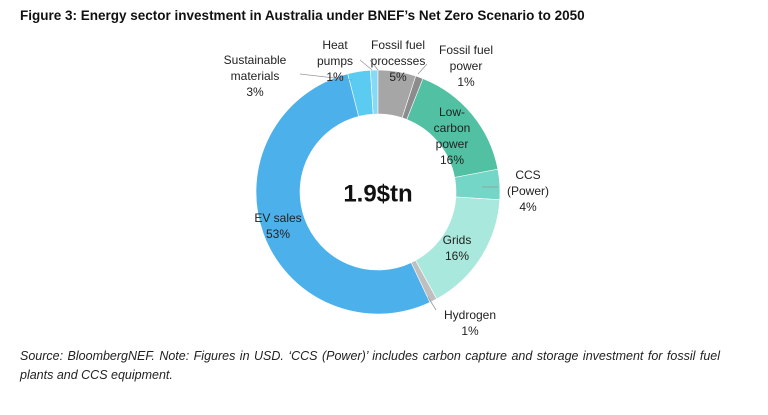 Image resolution: width=768 pixels, height=415 pixels. Describe the element at coordinates (528, 207) in the screenshot. I see `value-label: 4%` at that location.